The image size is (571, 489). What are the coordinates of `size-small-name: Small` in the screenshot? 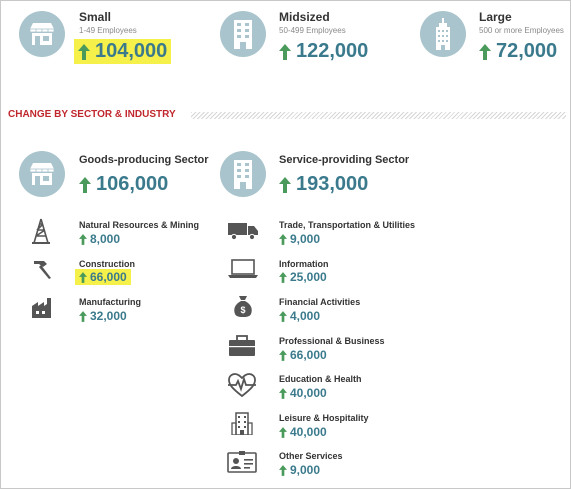 It's located at (95, 17).